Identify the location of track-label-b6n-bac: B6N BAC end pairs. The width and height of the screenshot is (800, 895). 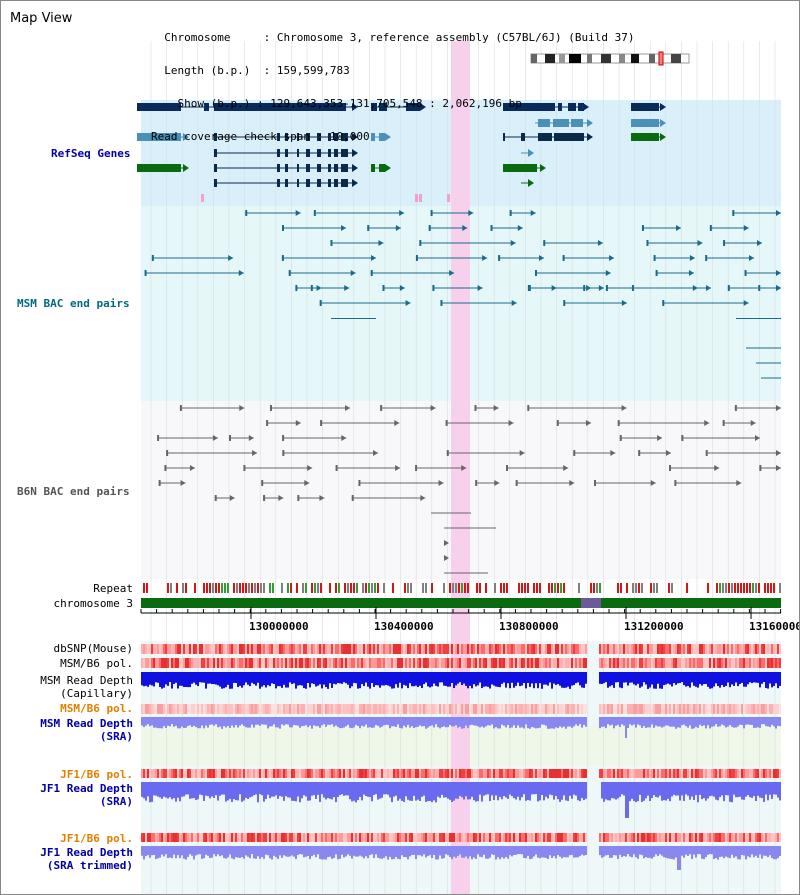
(73, 491).